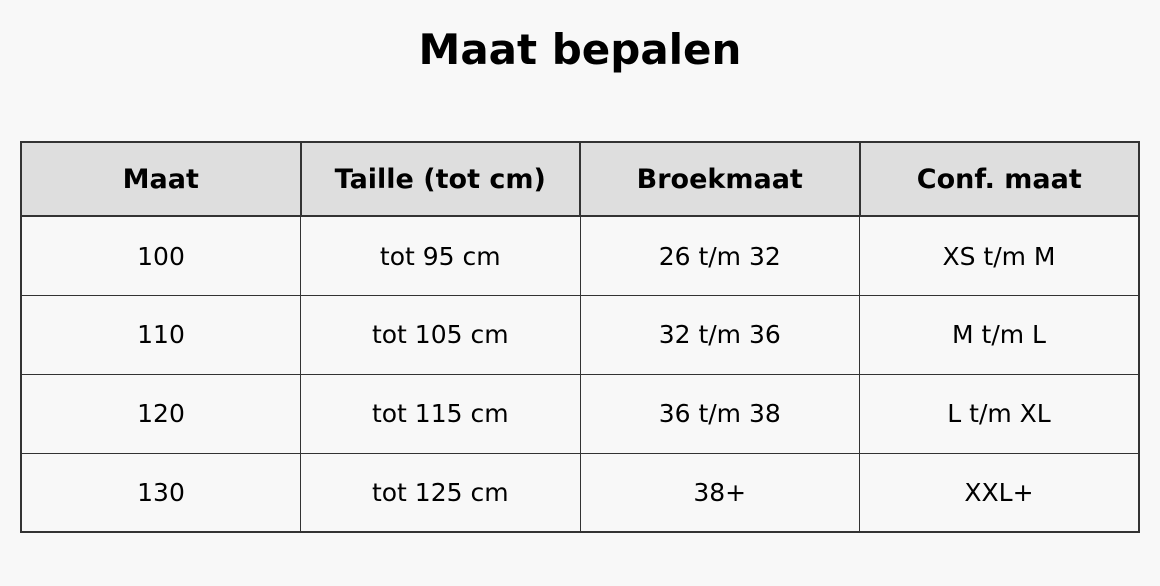 The width and height of the screenshot is (1160, 586). Describe the element at coordinates (440, 255) in the screenshot. I see `table-cell: tot 95 cm` at that location.